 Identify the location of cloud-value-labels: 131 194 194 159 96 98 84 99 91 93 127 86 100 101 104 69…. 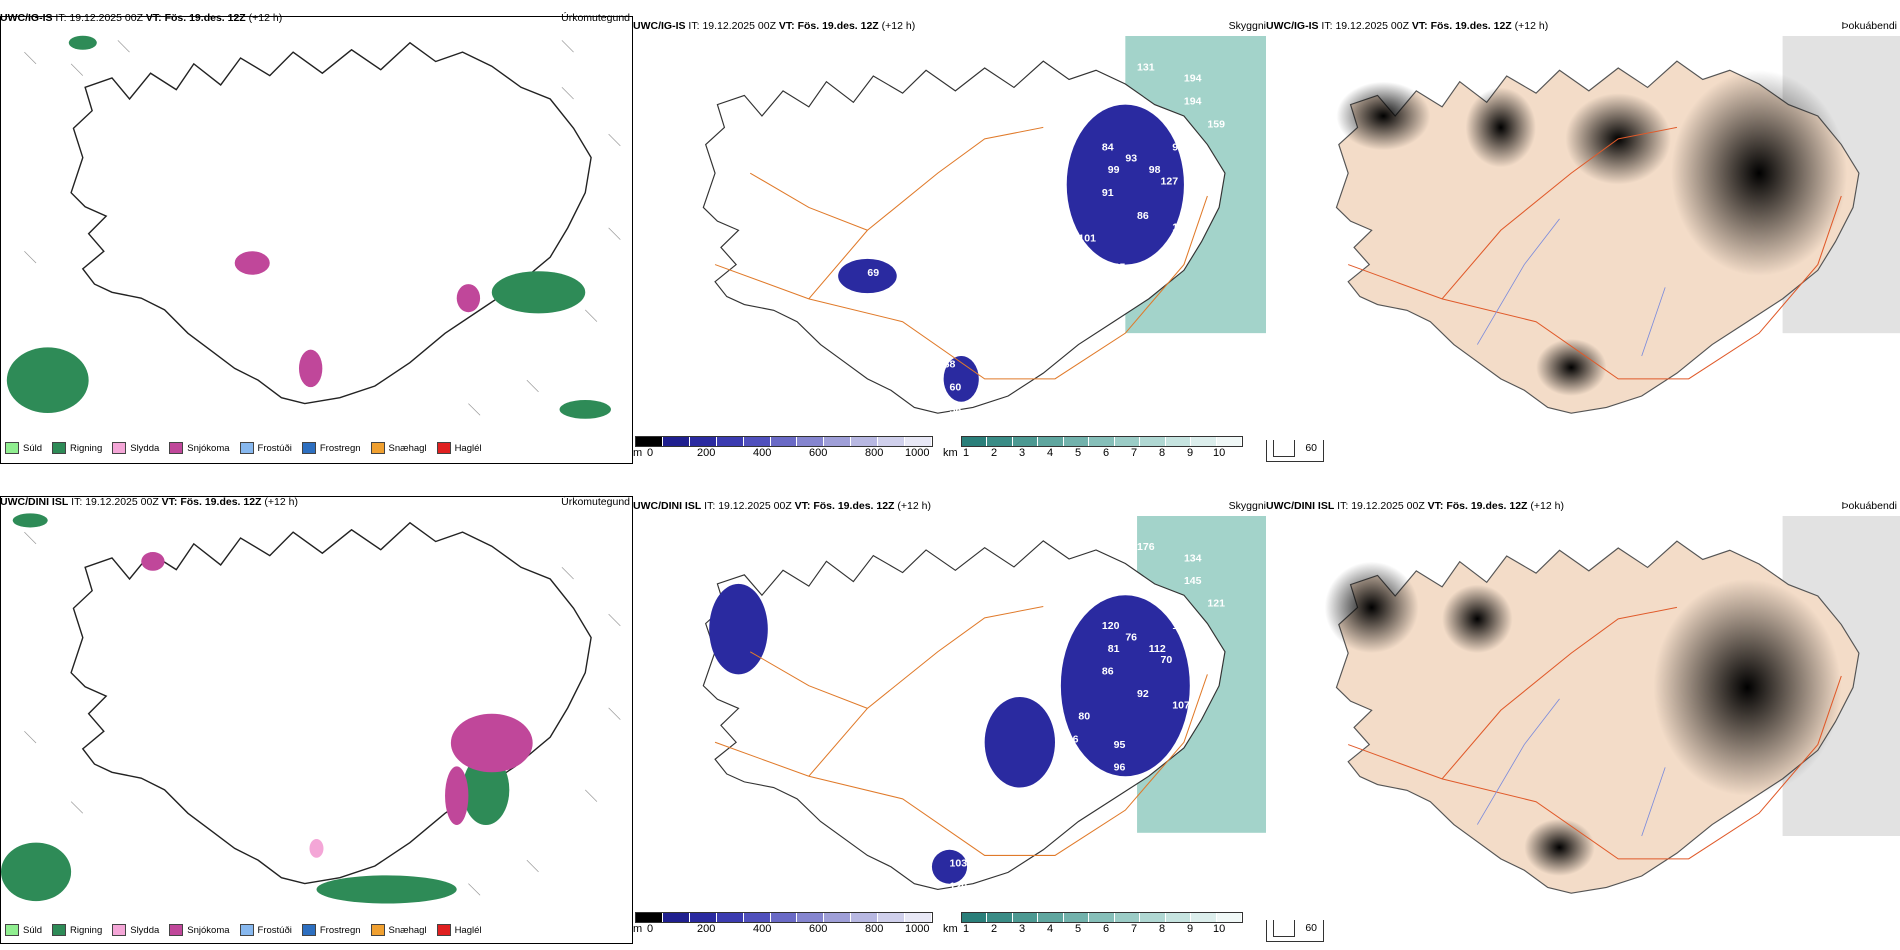
(1005, 239).